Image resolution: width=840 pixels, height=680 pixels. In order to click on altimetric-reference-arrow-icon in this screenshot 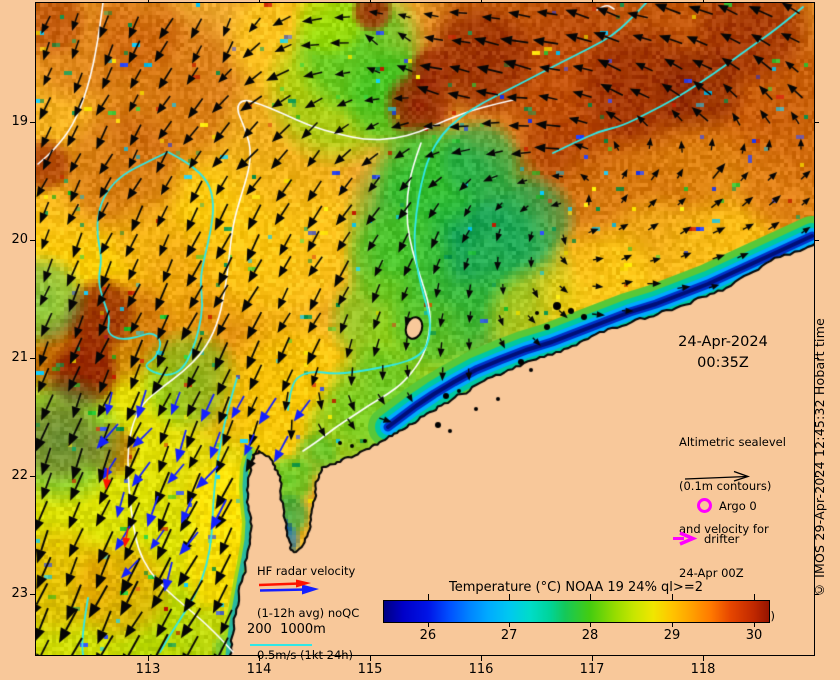, I will do `click(717, 476)`.